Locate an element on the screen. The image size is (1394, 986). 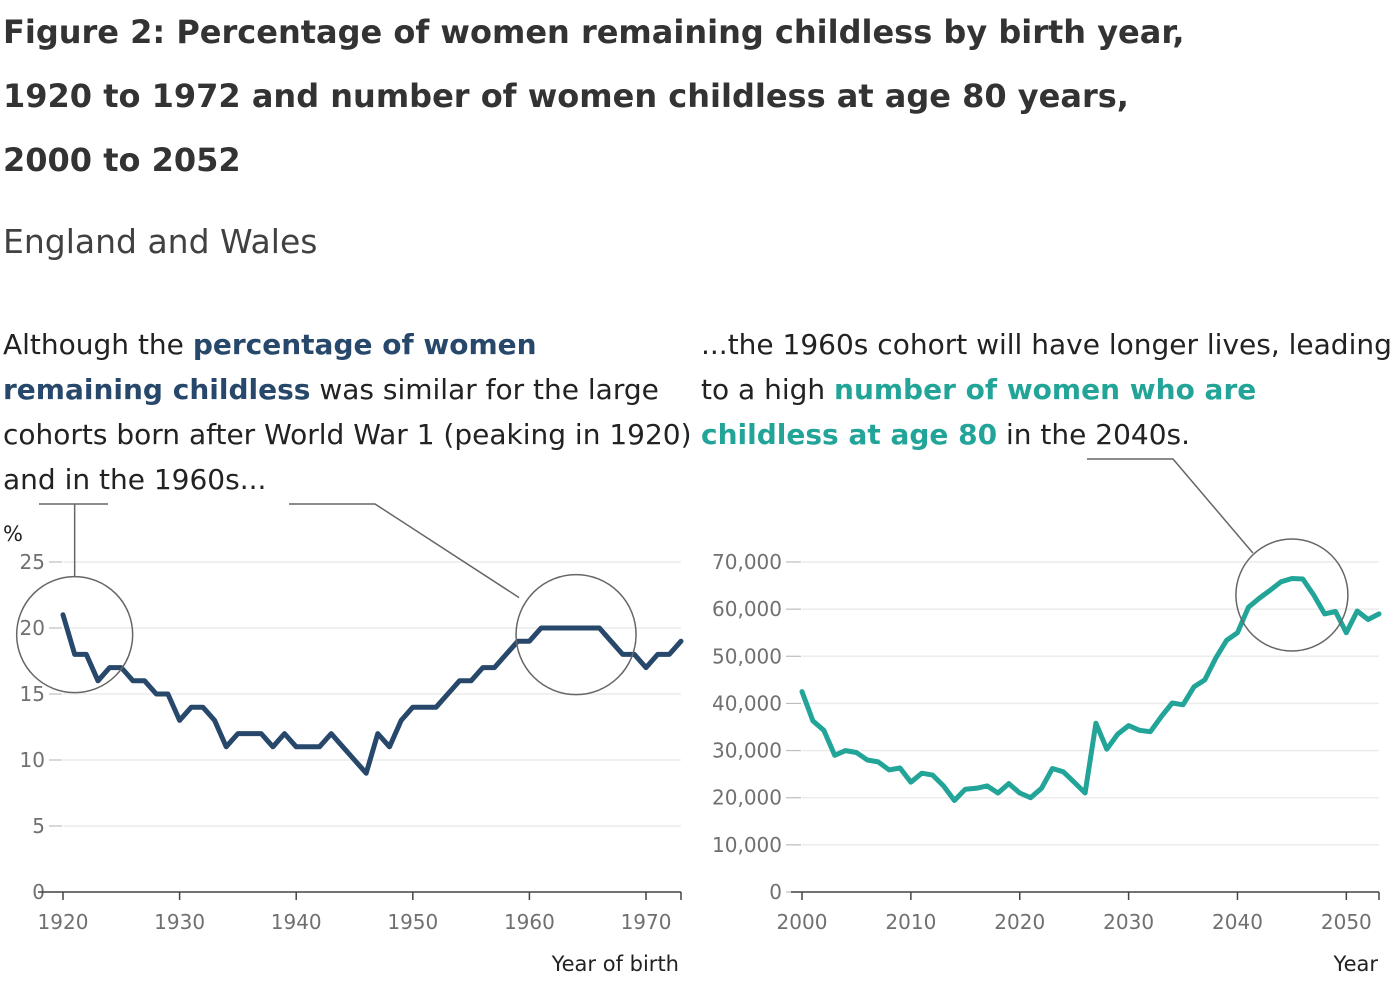
right-annotation-decade: 2040s is located at coordinates (1138, 434).